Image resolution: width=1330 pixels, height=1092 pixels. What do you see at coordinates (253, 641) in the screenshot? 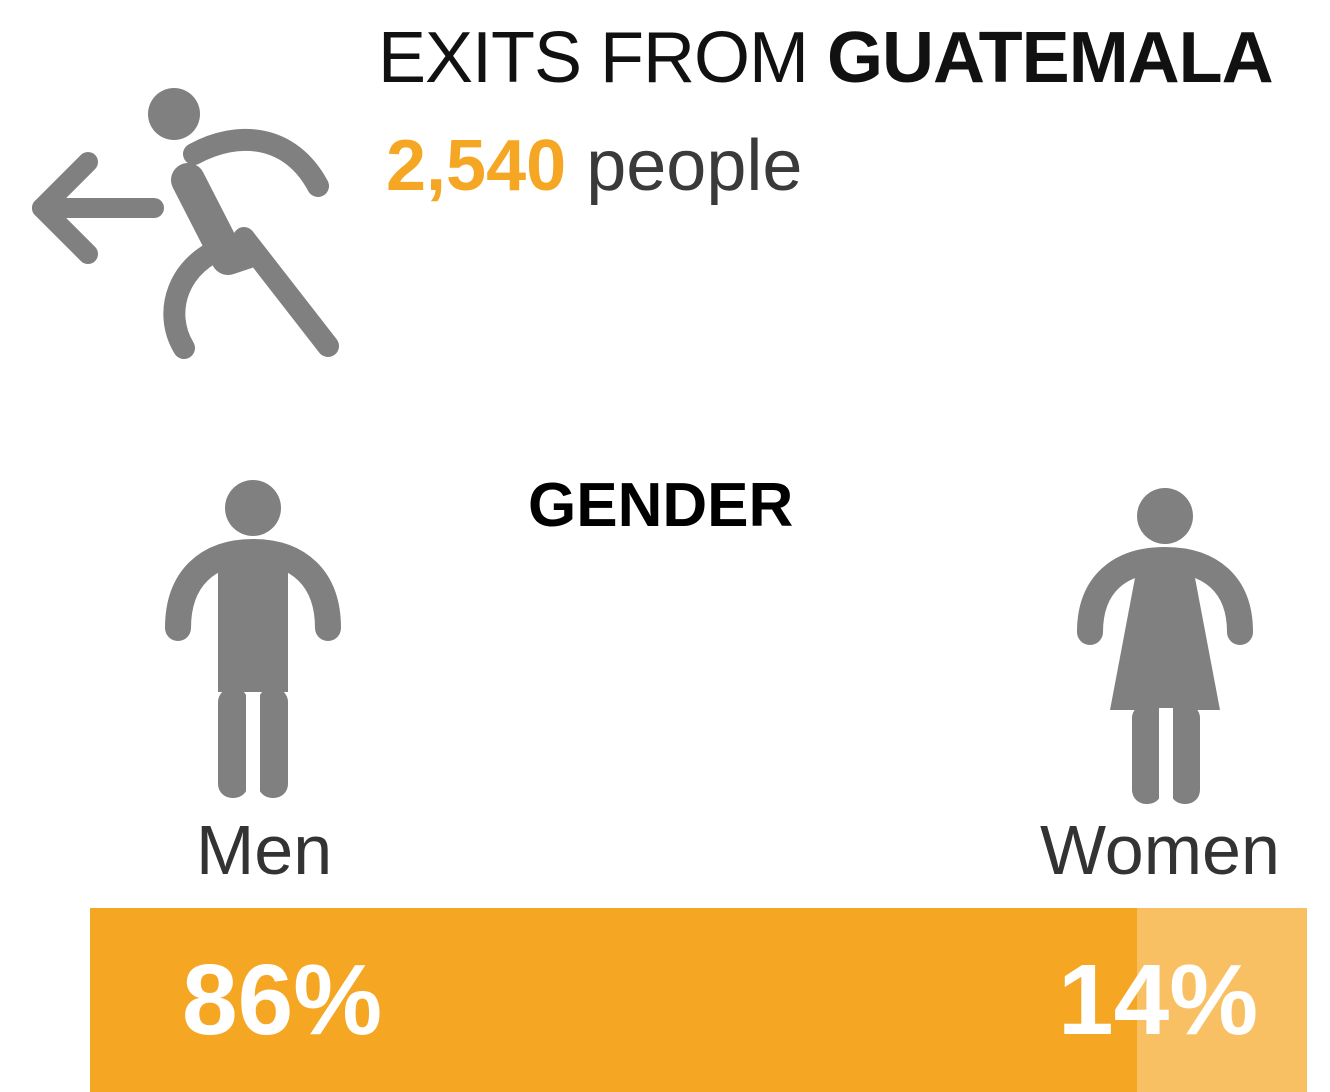
I see `man-icon` at bounding box center [253, 641].